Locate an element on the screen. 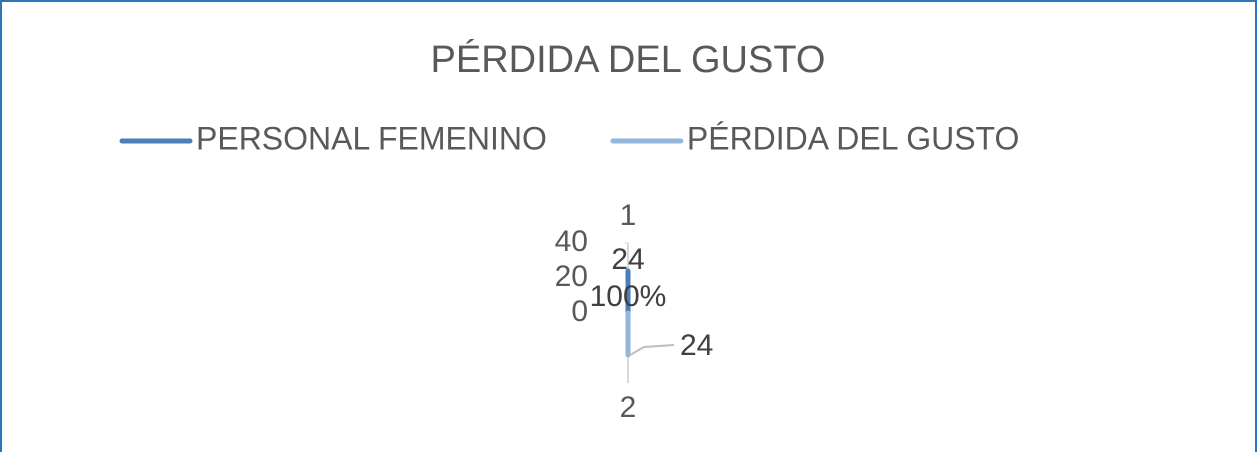  radial-tick-label: 40 is located at coordinates (571, 241).